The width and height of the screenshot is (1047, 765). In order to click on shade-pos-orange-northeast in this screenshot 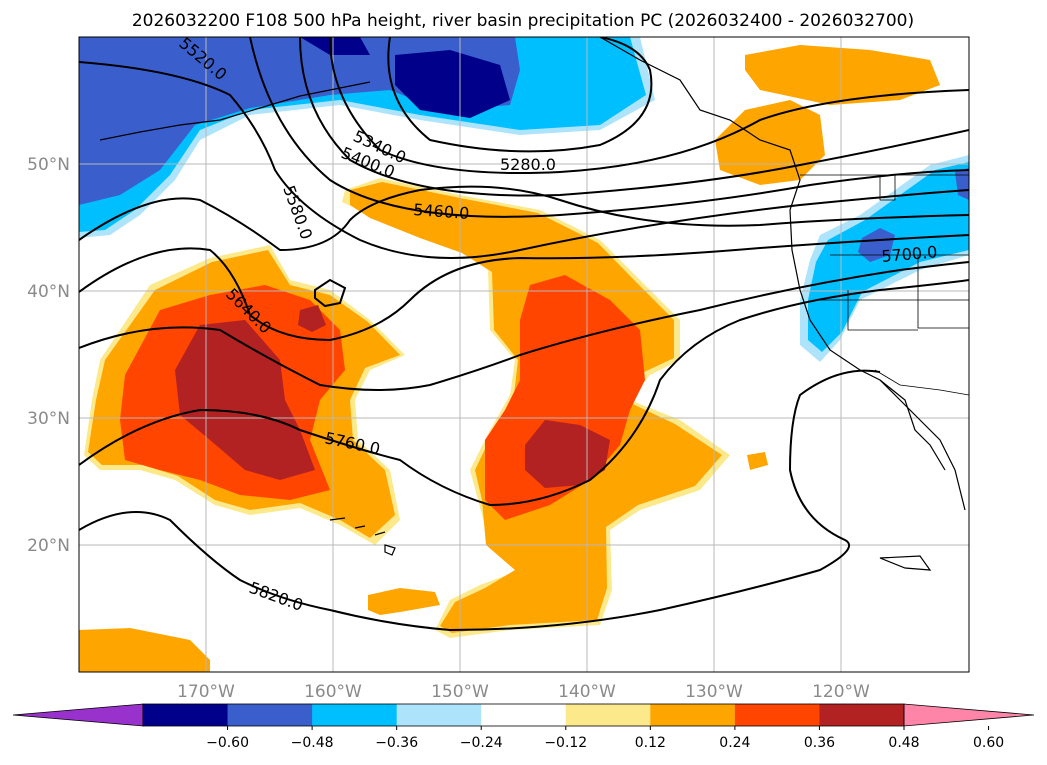, I will do `click(827, 115)`.